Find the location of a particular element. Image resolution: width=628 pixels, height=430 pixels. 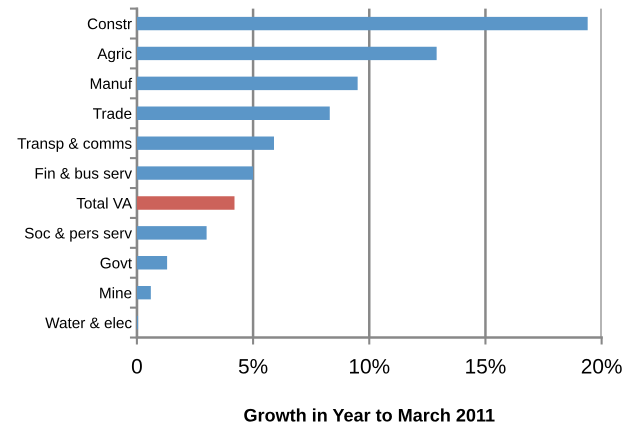

y-tick-label: Total VA is located at coordinates (104, 203).